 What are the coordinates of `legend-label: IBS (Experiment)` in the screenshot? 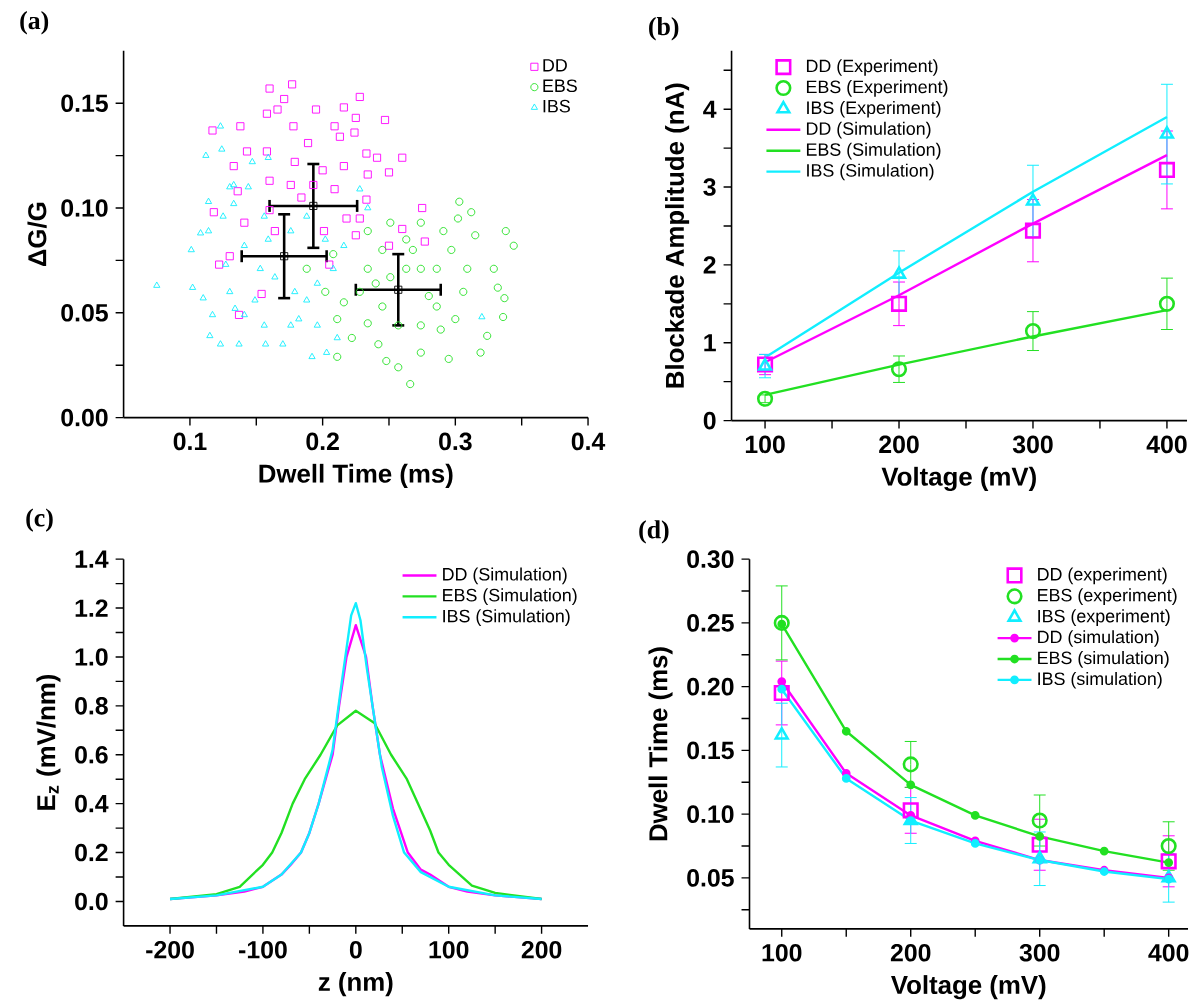 It's located at (874, 109).